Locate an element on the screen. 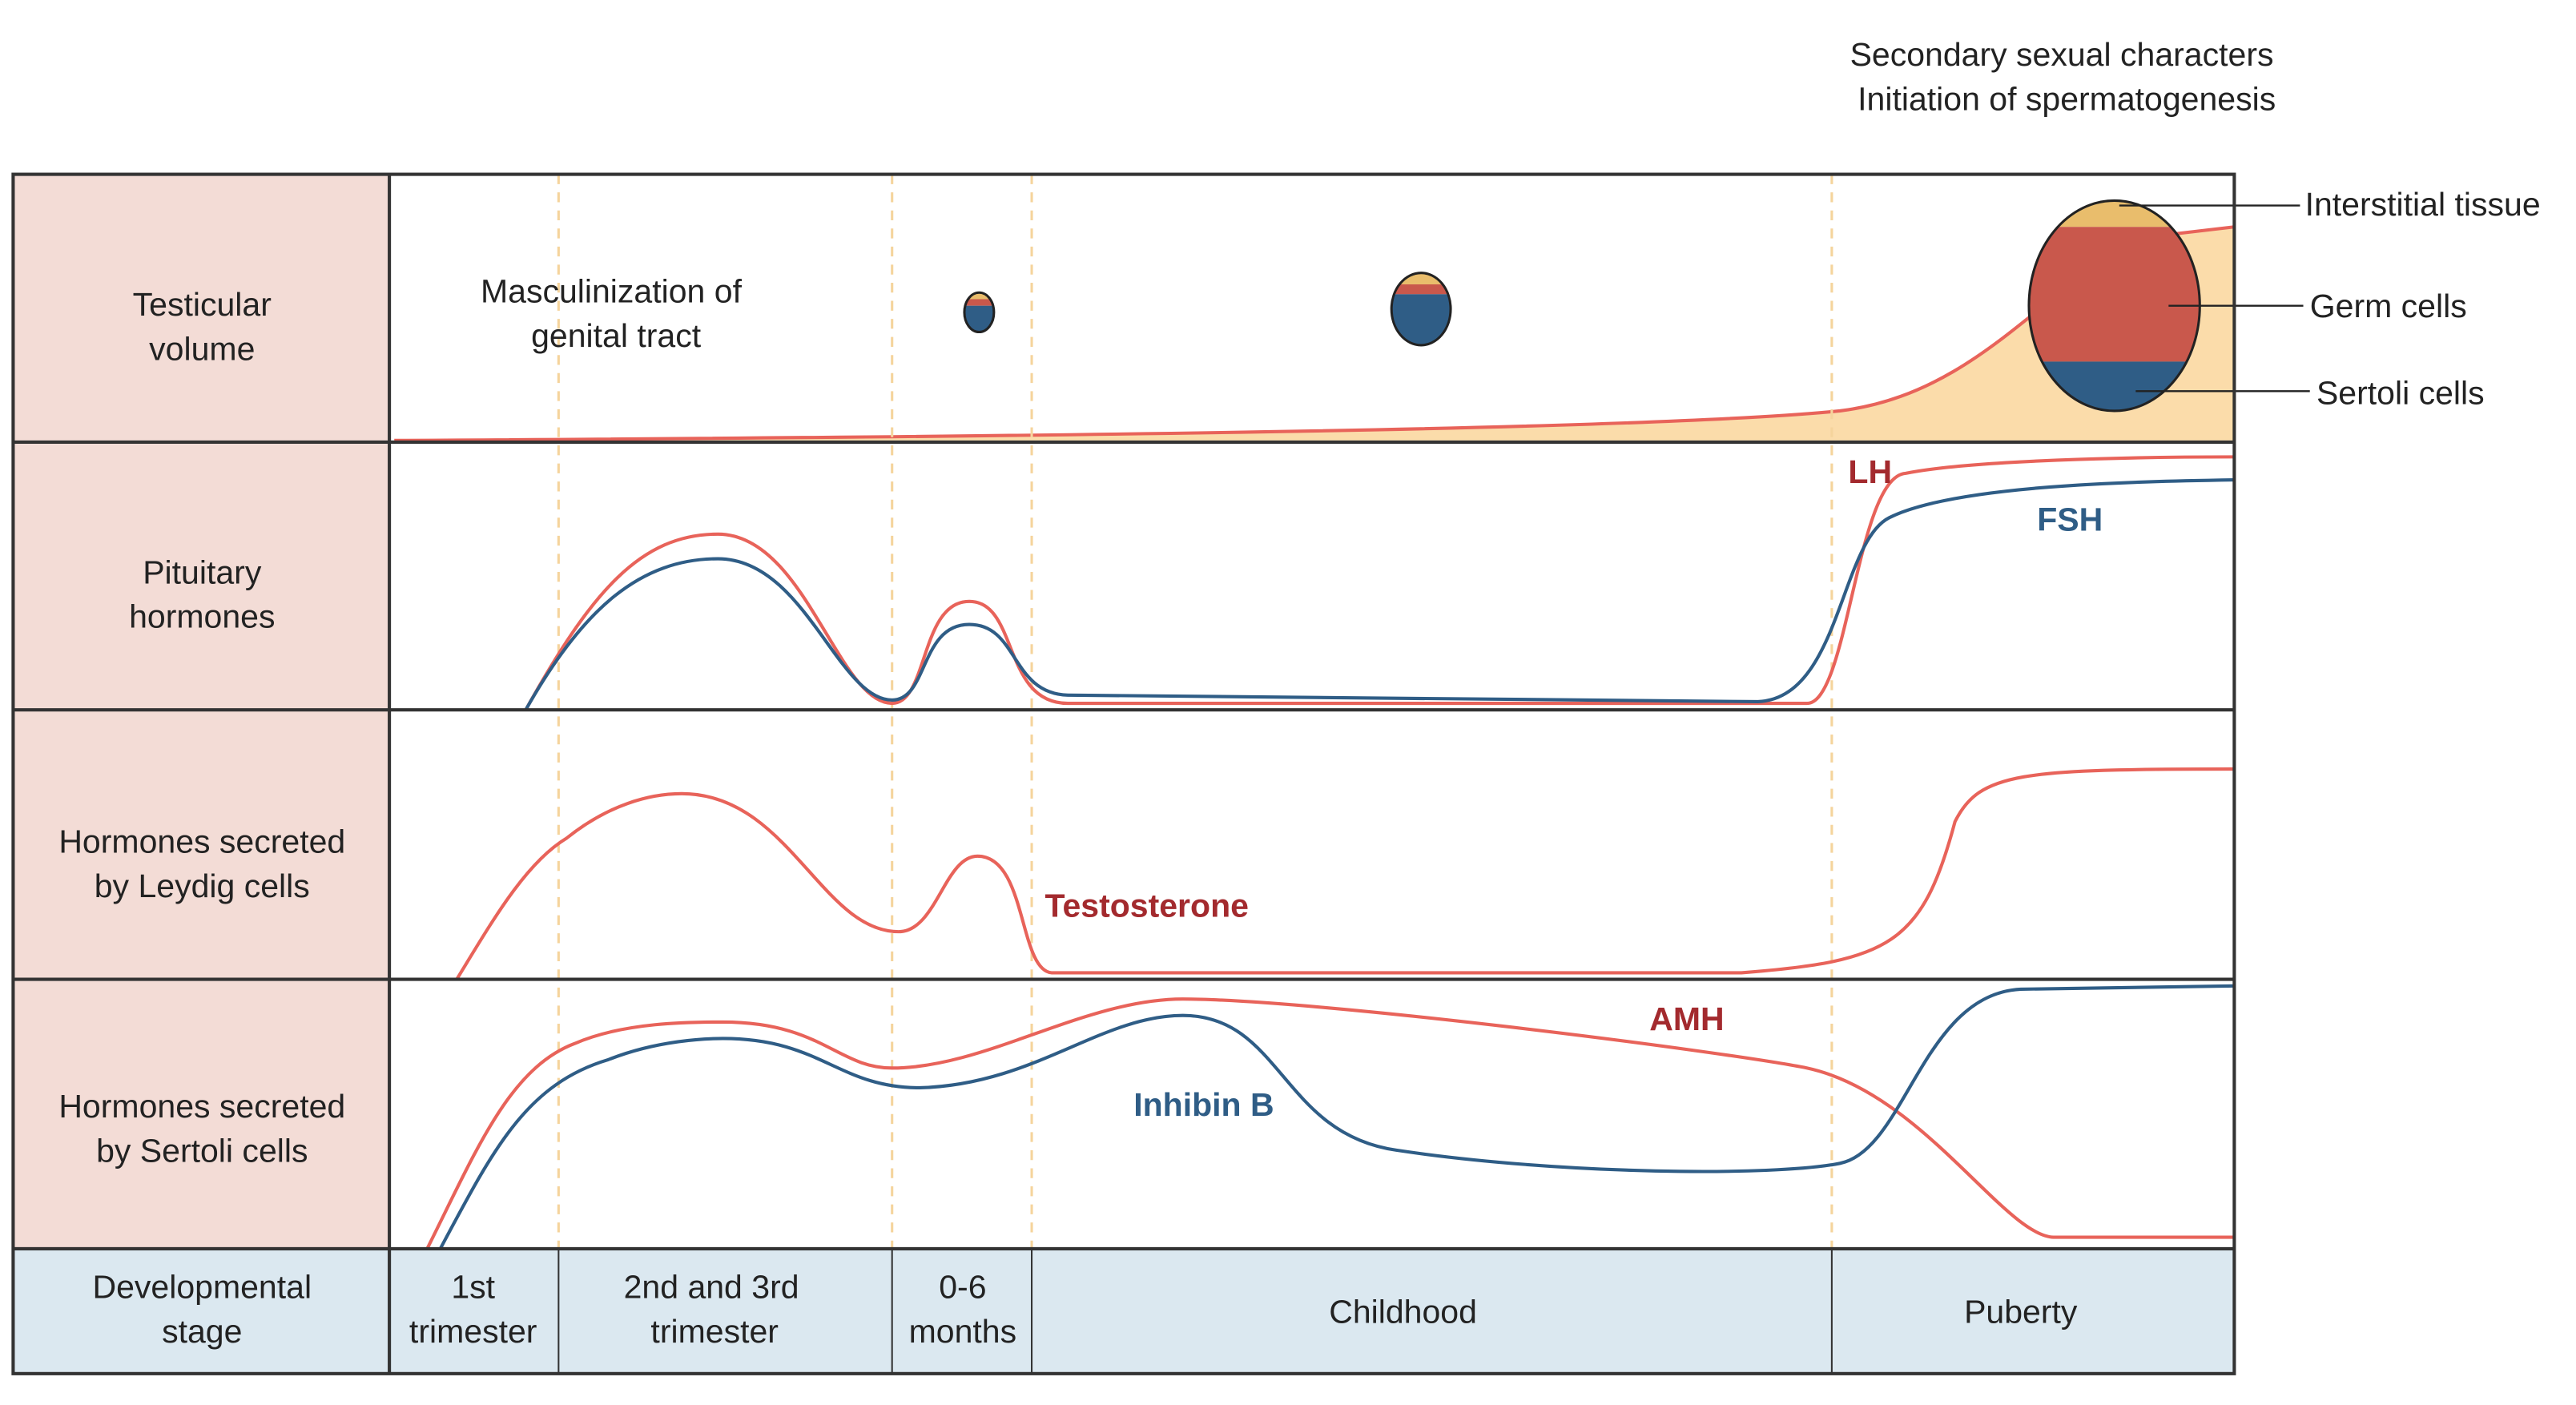 Image resolution: width=2576 pixels, height=1405 pixels. stage: Childhood is located at coordinates (1403, 1311).